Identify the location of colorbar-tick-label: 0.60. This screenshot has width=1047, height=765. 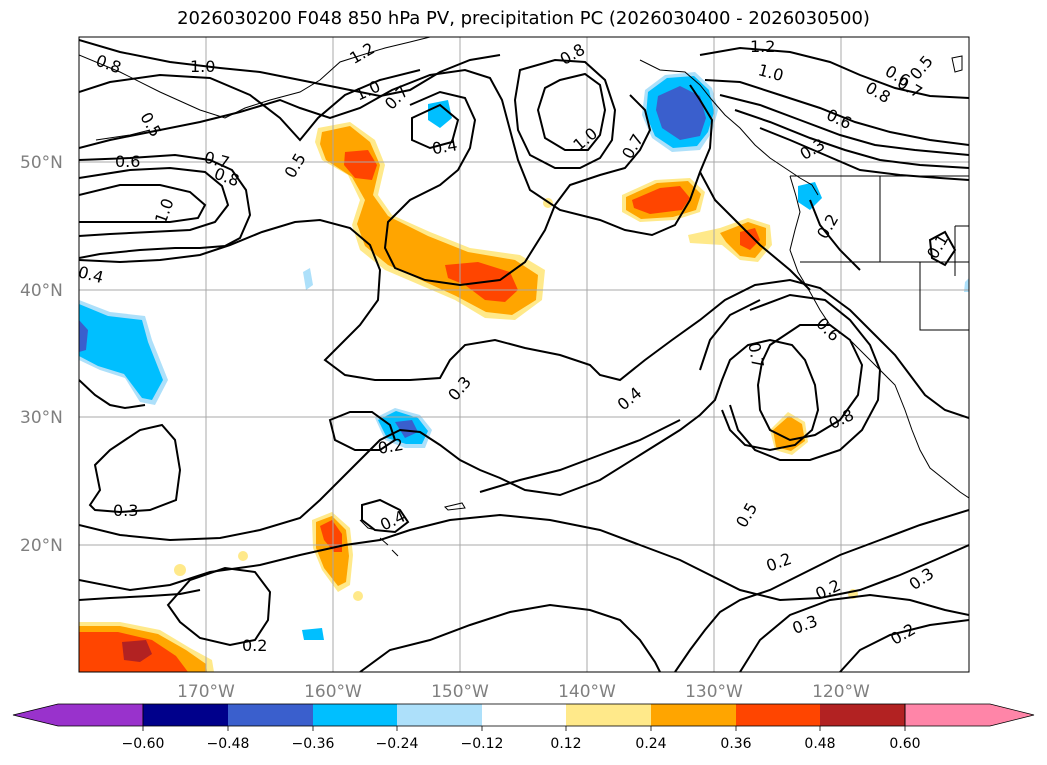
(904, 744).